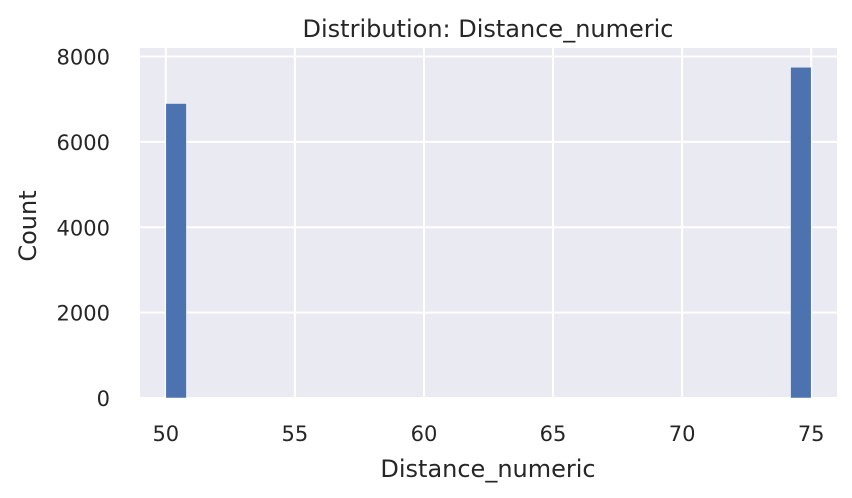 The height and width of the screenshot is (498, 852). I want to click on y-tick-label: 0, so click(103, 399).